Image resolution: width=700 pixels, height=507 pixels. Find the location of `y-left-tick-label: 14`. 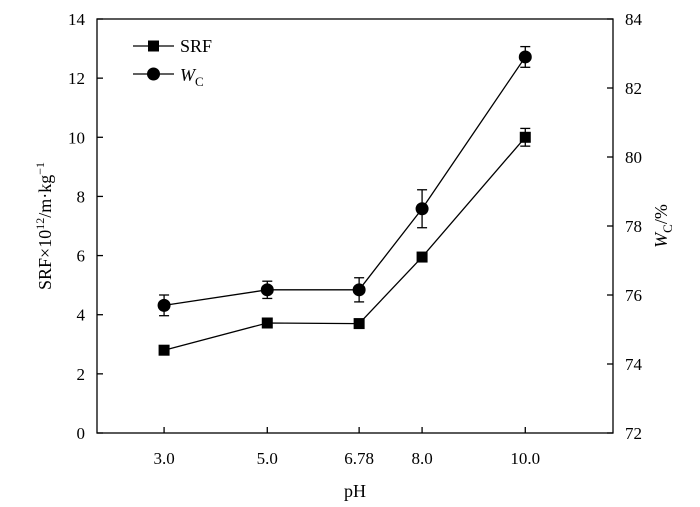

y-left-tick-label: 14 is located at coordinates (77, 19).